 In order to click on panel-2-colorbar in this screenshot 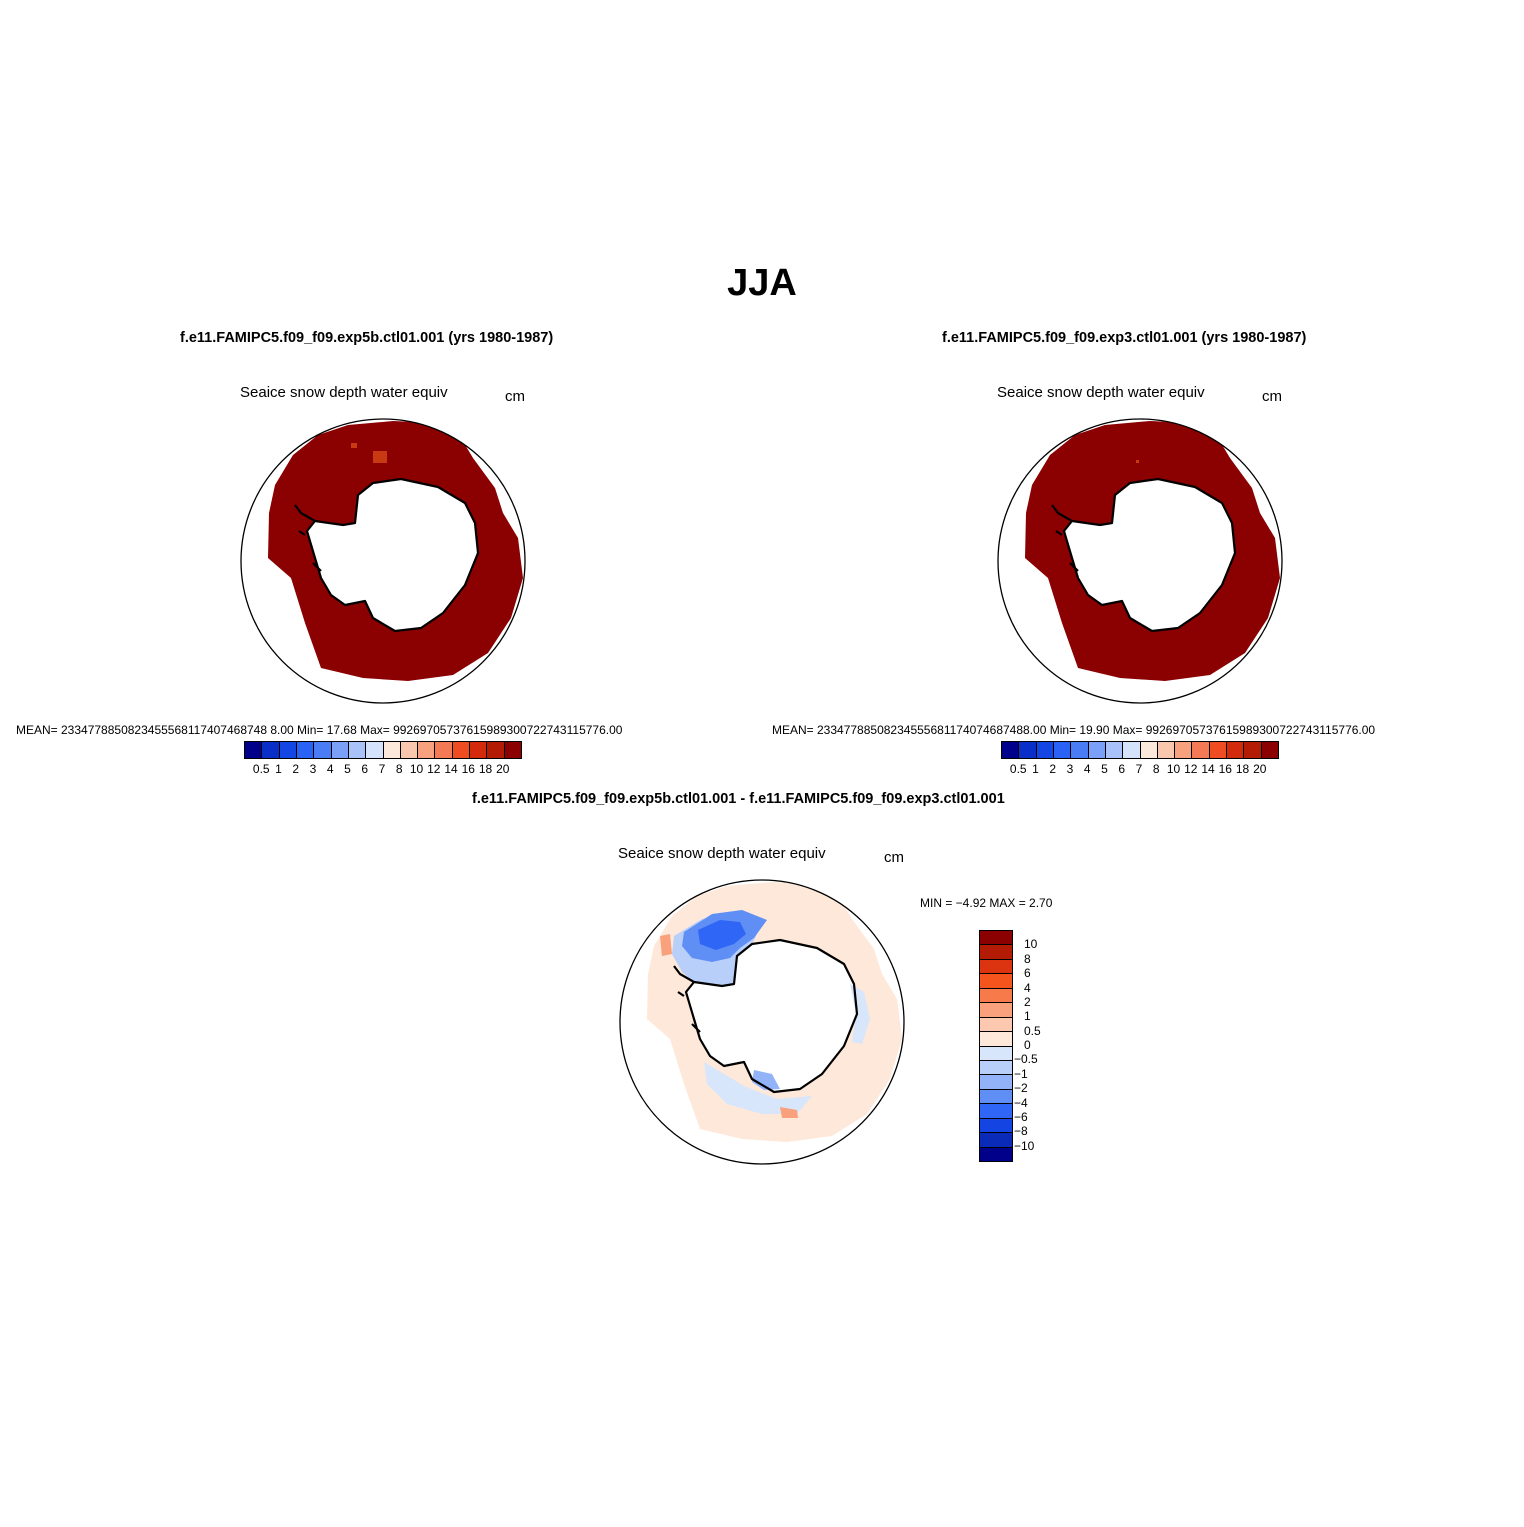, I will do `click(1140, 750)`.